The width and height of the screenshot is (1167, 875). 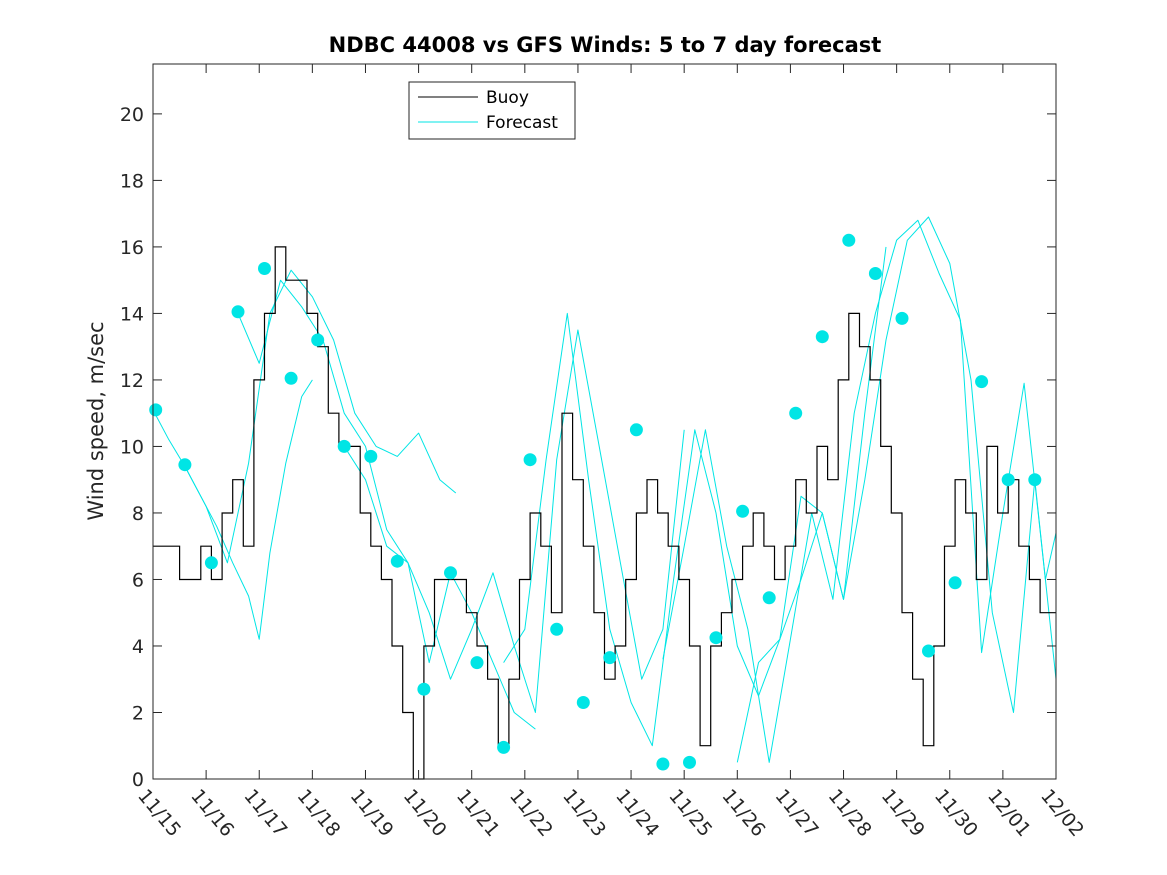 What do you see at coordinates (507, 98) in the screenshot?
I see `legend-buoy-label: Buoy` at bounding box center [507, 98].